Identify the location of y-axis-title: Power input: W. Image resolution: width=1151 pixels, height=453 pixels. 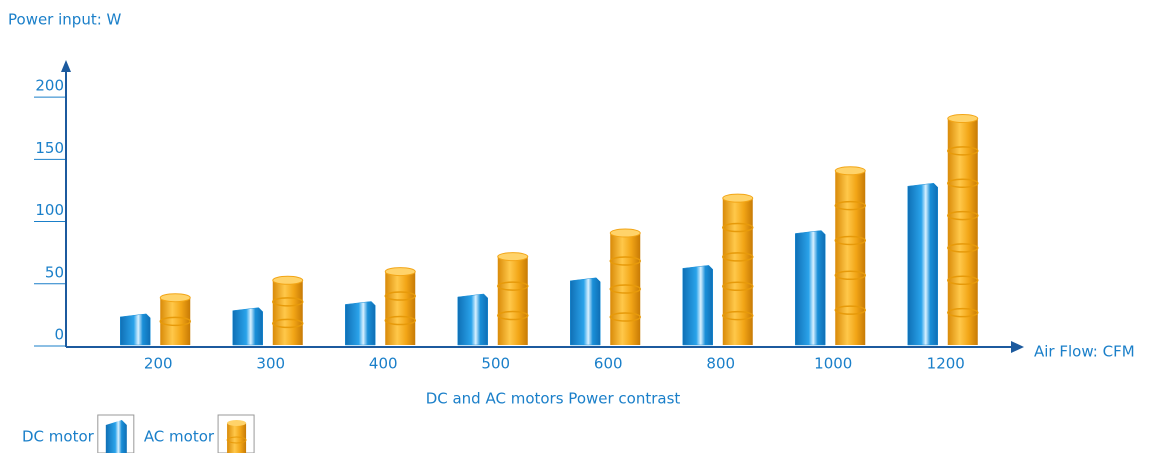
(65, 20).